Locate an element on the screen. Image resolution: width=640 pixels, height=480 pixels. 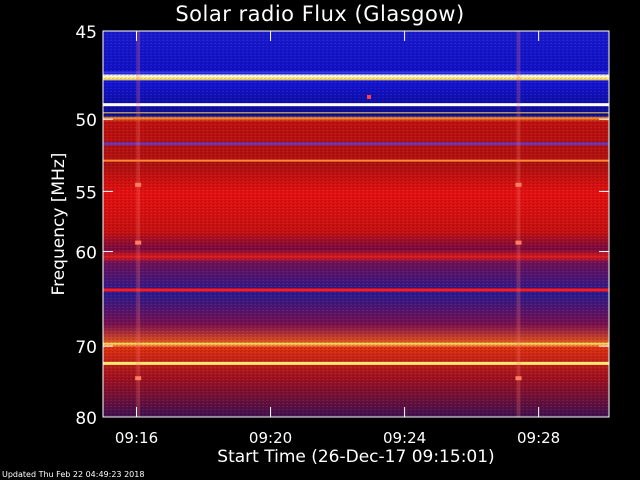
y-tick-label: 50 is located at coordinates (86, 121).